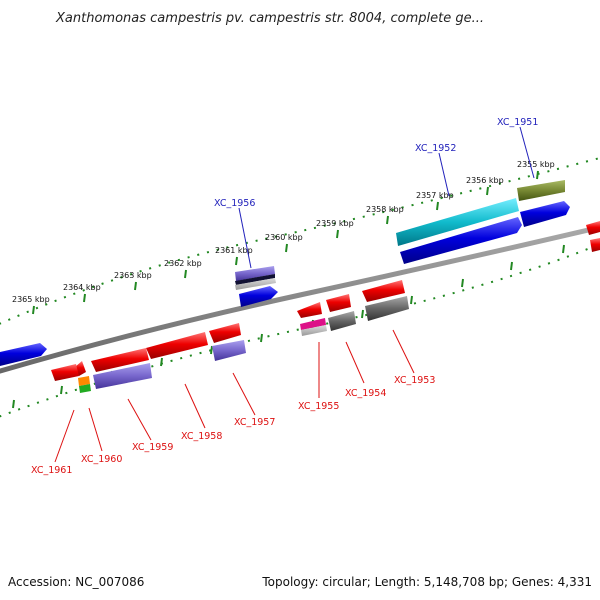 The width and height of the screenshot is (600, 600). I want to click on forward-gene-labels: XC_1951 XC_1952 XC_1956, so click(376, 163).